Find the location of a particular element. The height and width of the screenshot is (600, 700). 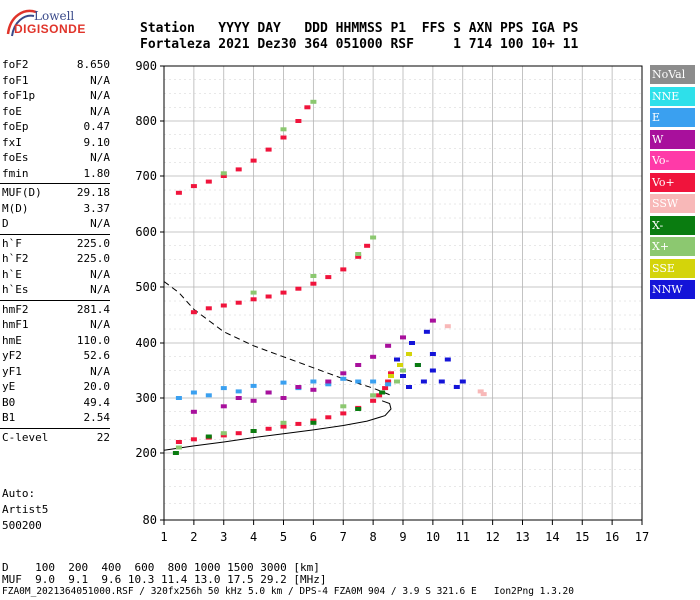

param-value: 225.0 is located at coordinates (93, 258).